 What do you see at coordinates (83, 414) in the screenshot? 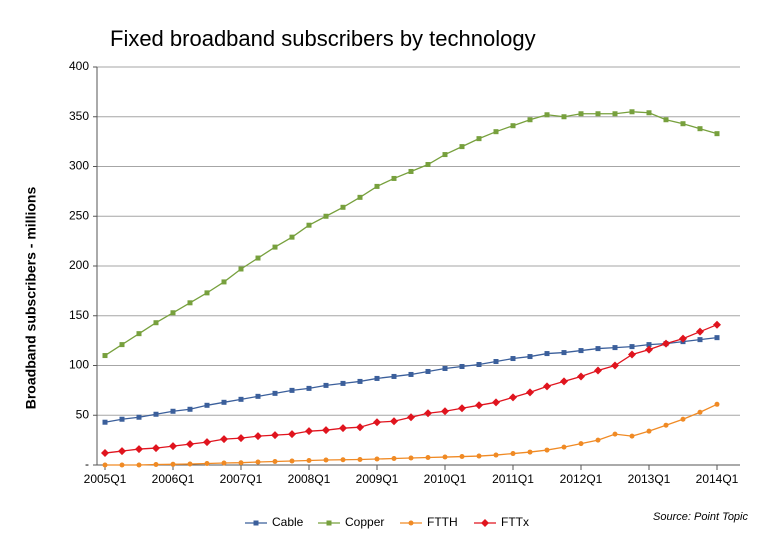
I see `y-tick-label: 50` at bounding box center [83, 414].